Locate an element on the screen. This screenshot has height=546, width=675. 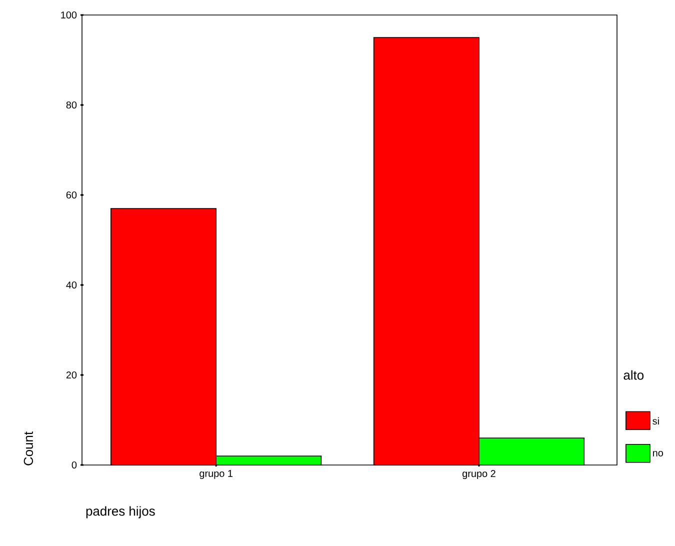
y-tick-label: 80 is located at coordinates (71, 105).